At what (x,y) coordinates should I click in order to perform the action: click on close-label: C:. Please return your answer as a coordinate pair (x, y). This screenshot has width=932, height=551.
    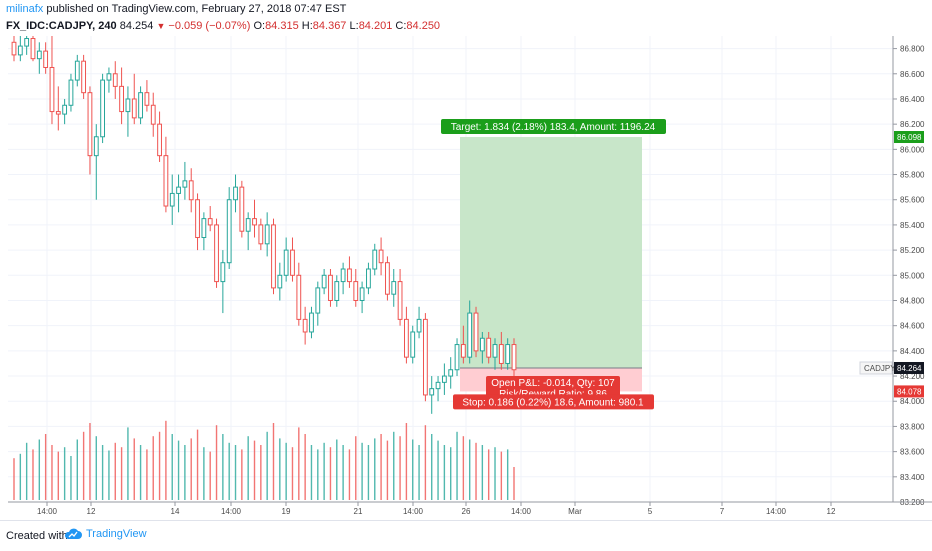
    Looking at the image, I should click on (401, 26).